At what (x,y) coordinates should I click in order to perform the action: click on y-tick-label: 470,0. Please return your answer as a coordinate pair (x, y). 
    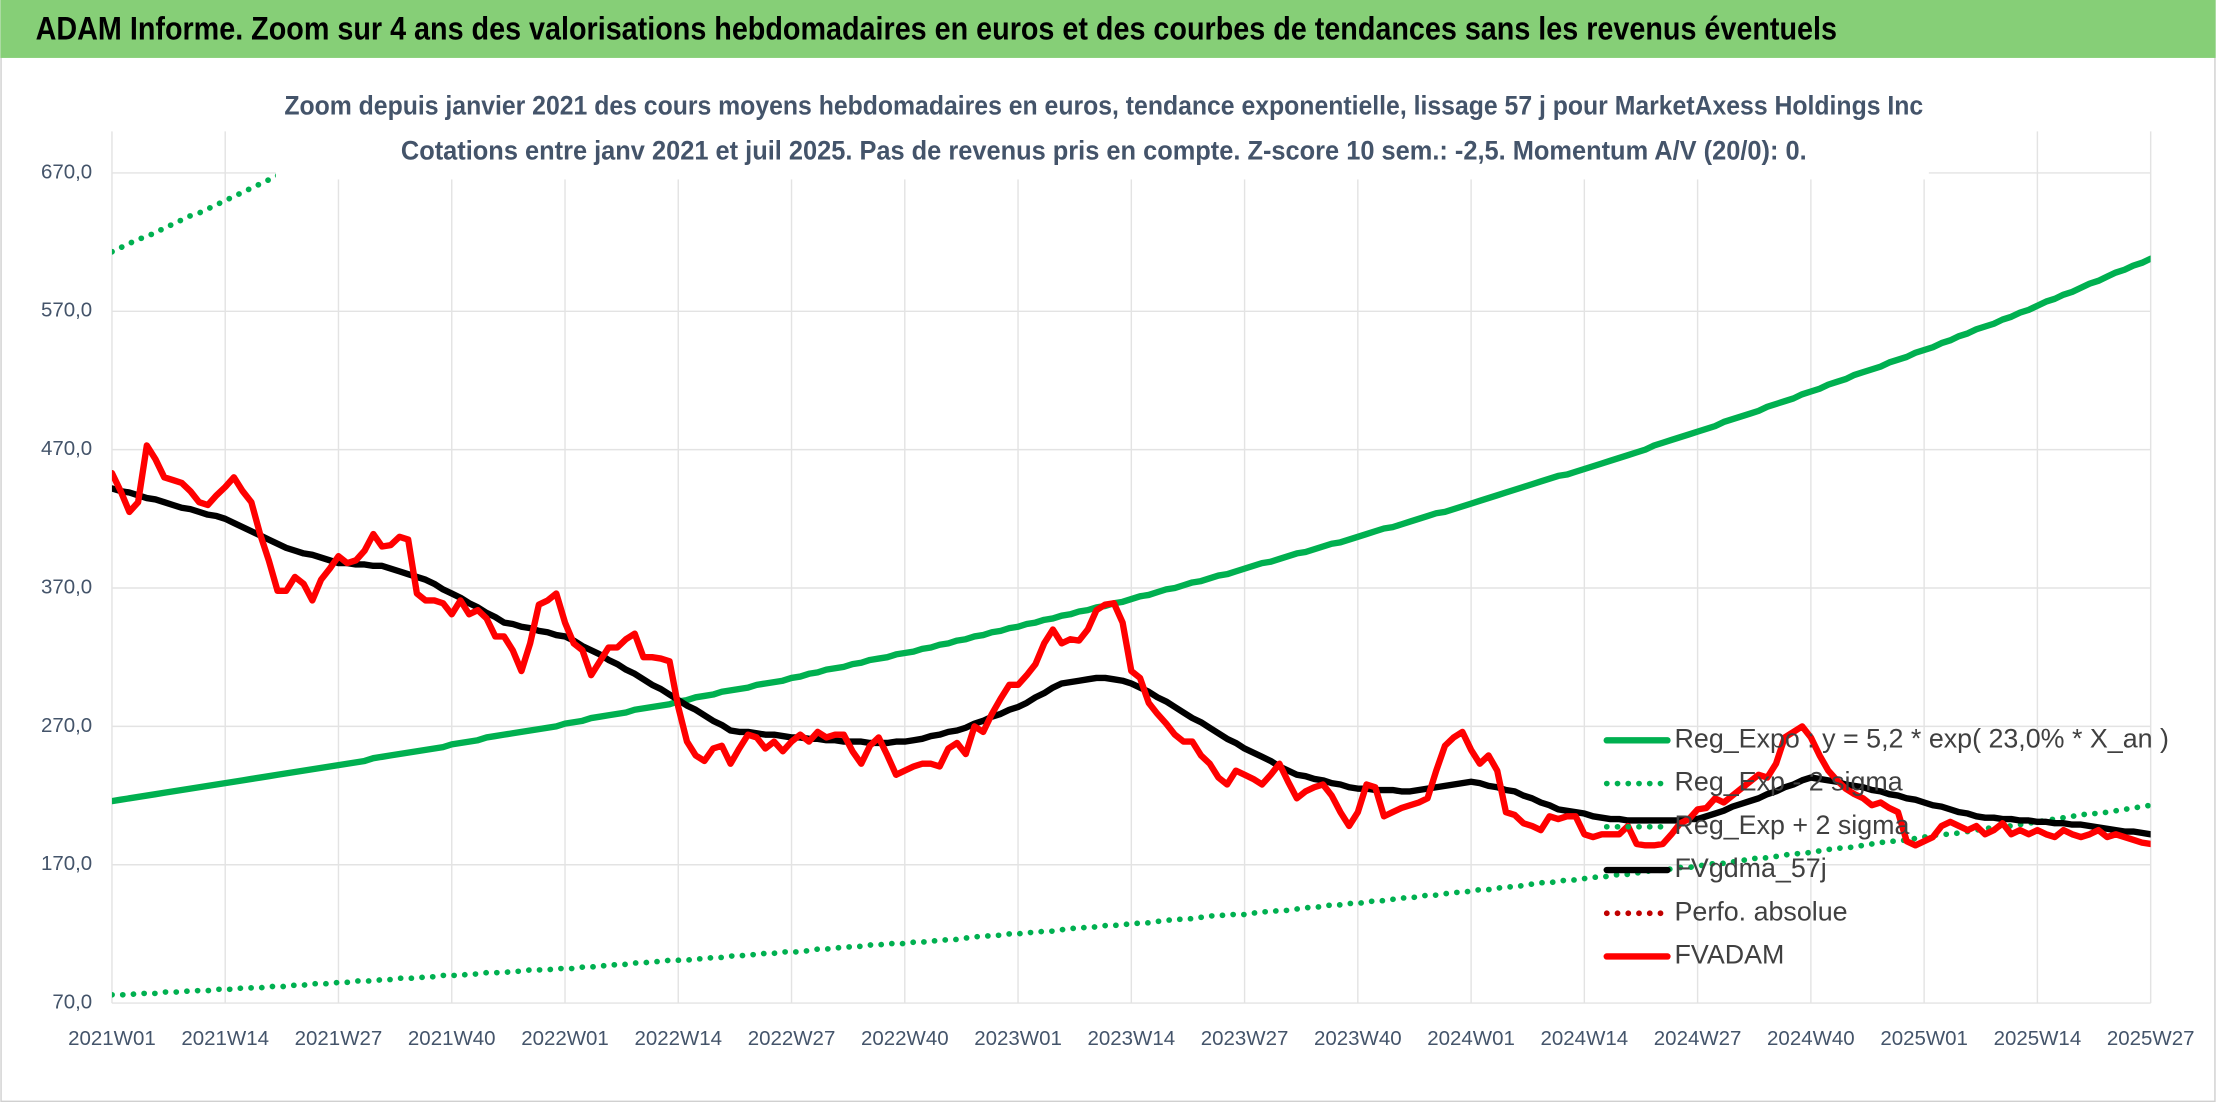
    Looking at the image, I should click on (66, 448).